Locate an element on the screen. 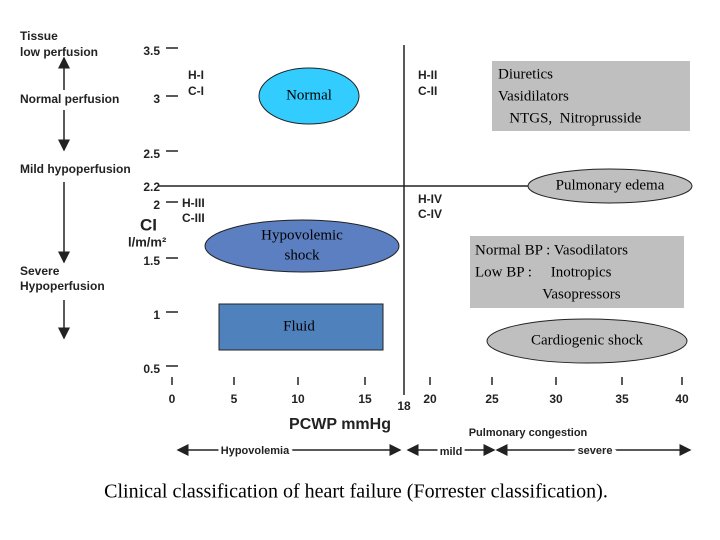 Image resolution: width=720 pixels, height=540 pixels. edema-label: Pulmonary edema is located at coordinates (610, 185).